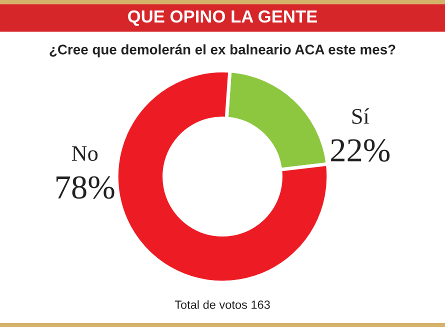 This screenshot has height=327, width=445. Describe the element at coordinates (85, 153) in the screenshot. I see `slice-label: No` at that location.